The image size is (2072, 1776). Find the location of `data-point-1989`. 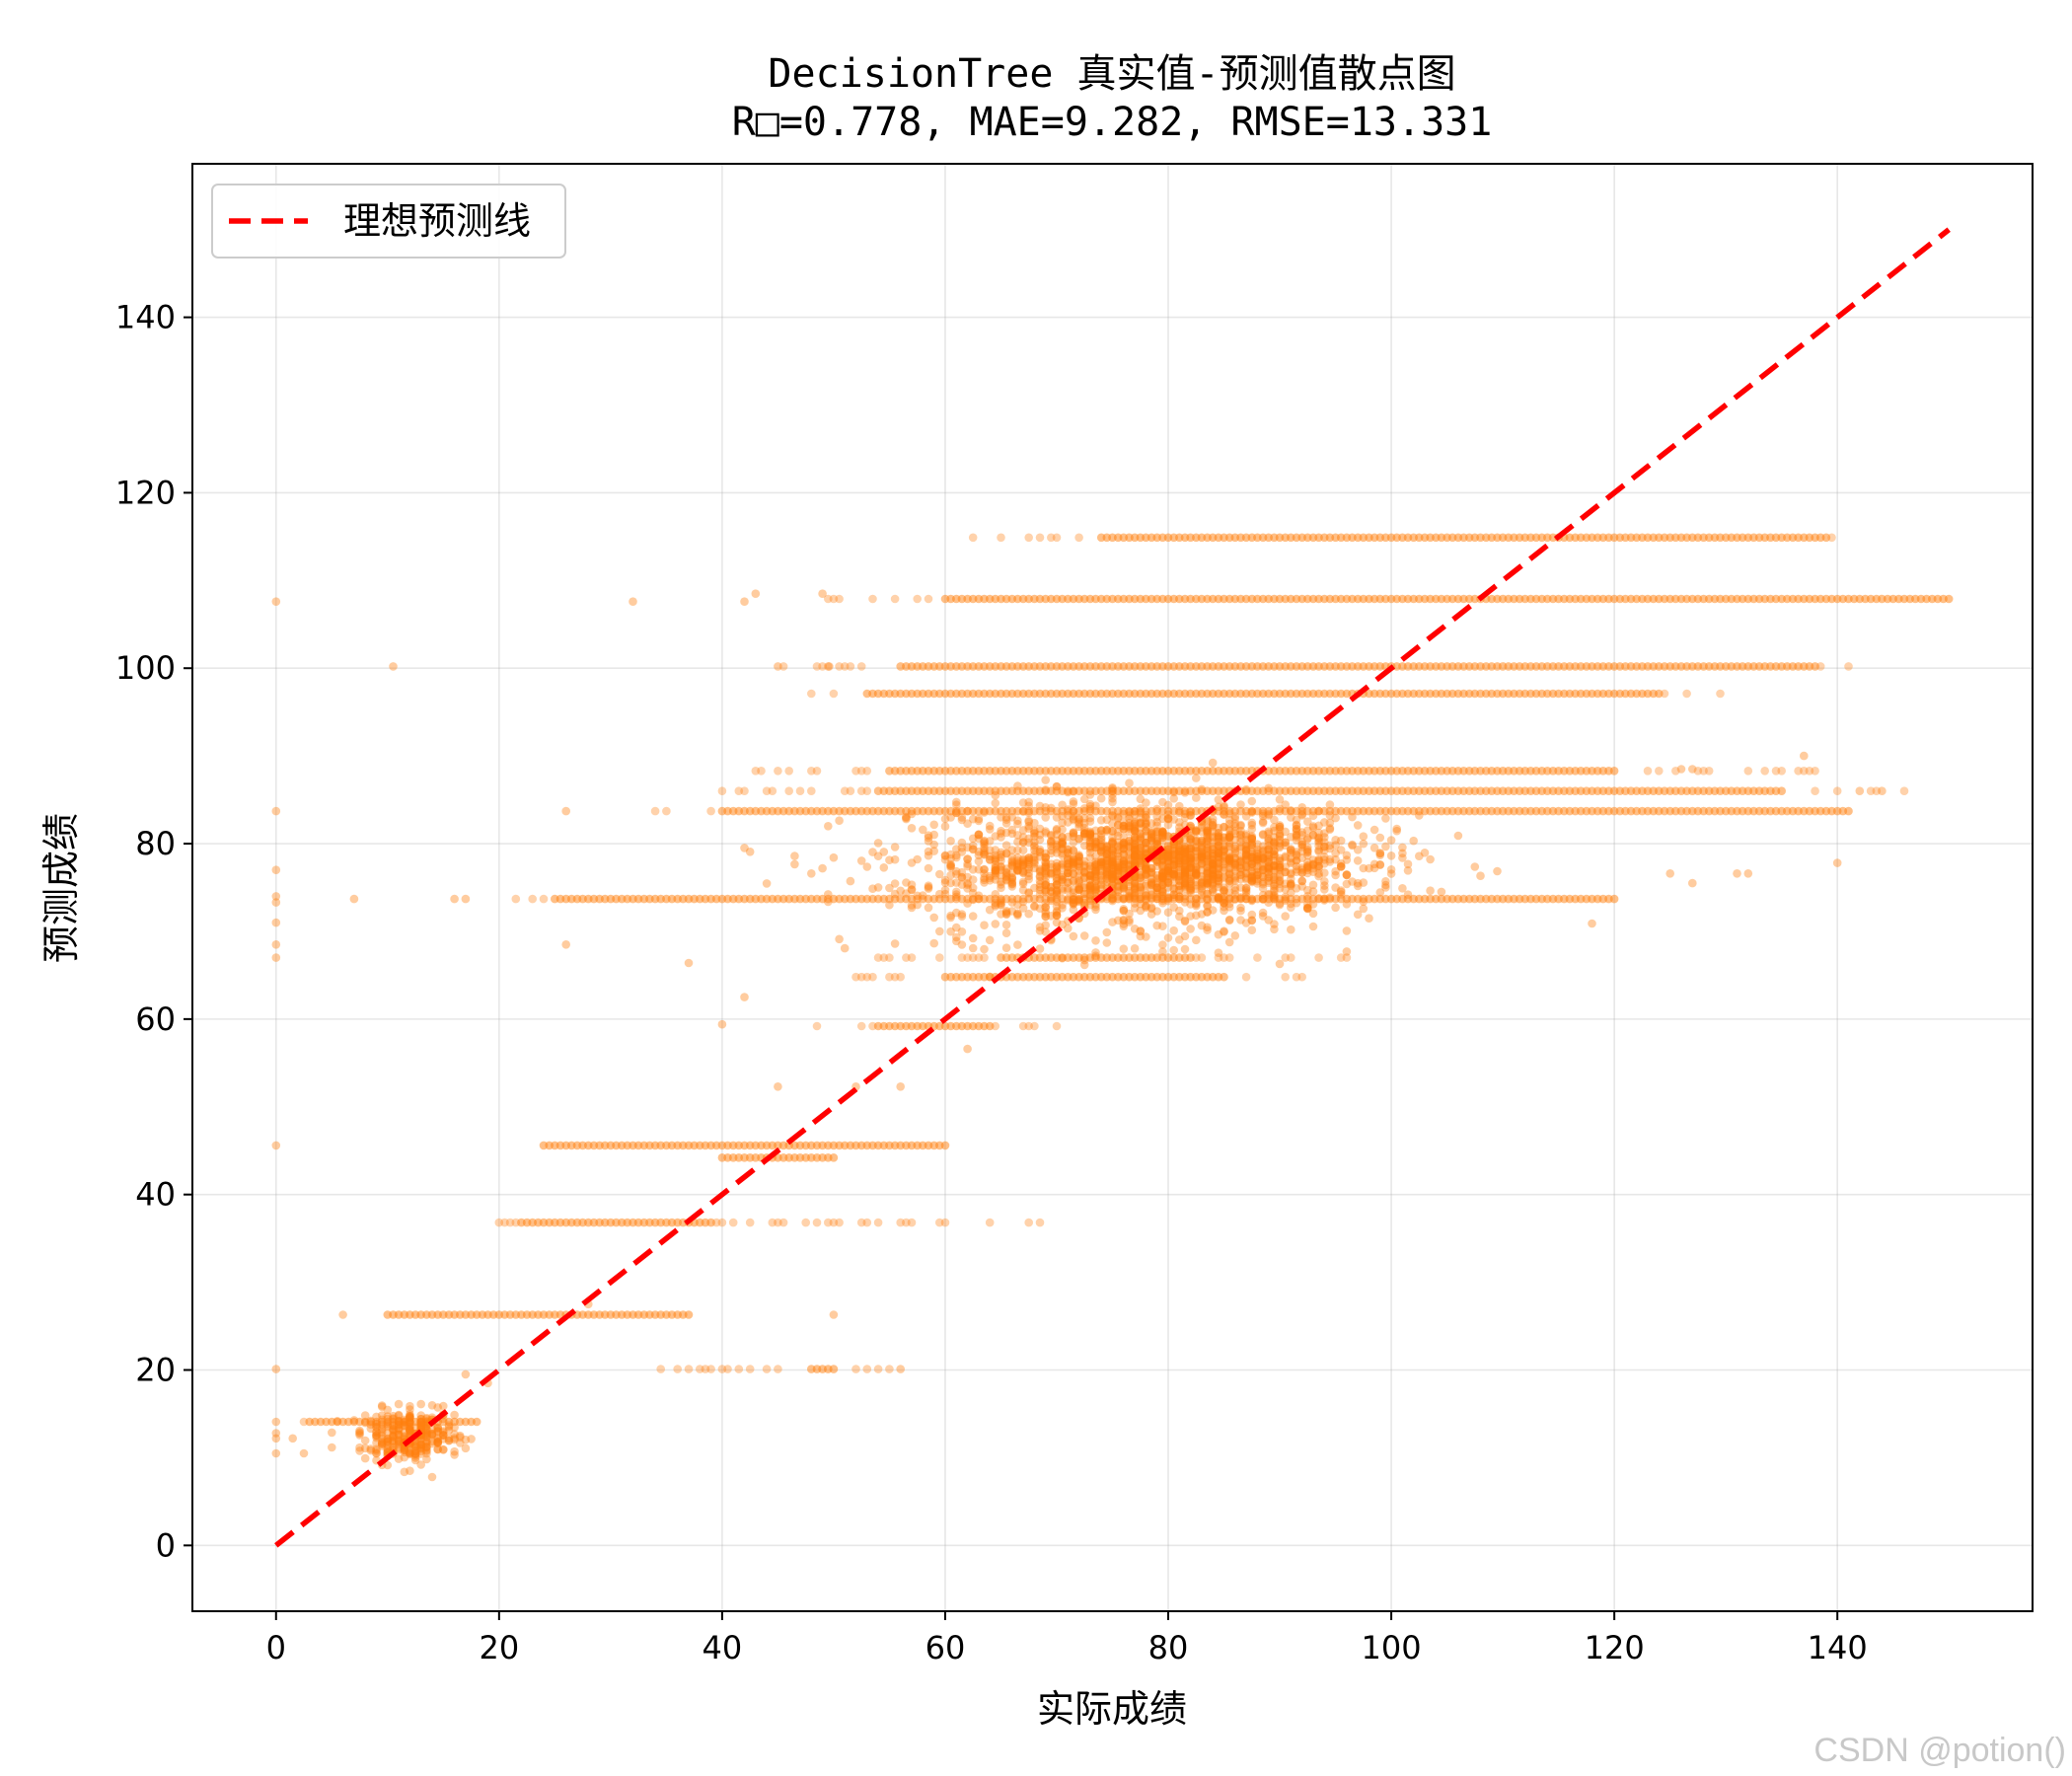

data-point-1989 is located at coordinates (912, 814).